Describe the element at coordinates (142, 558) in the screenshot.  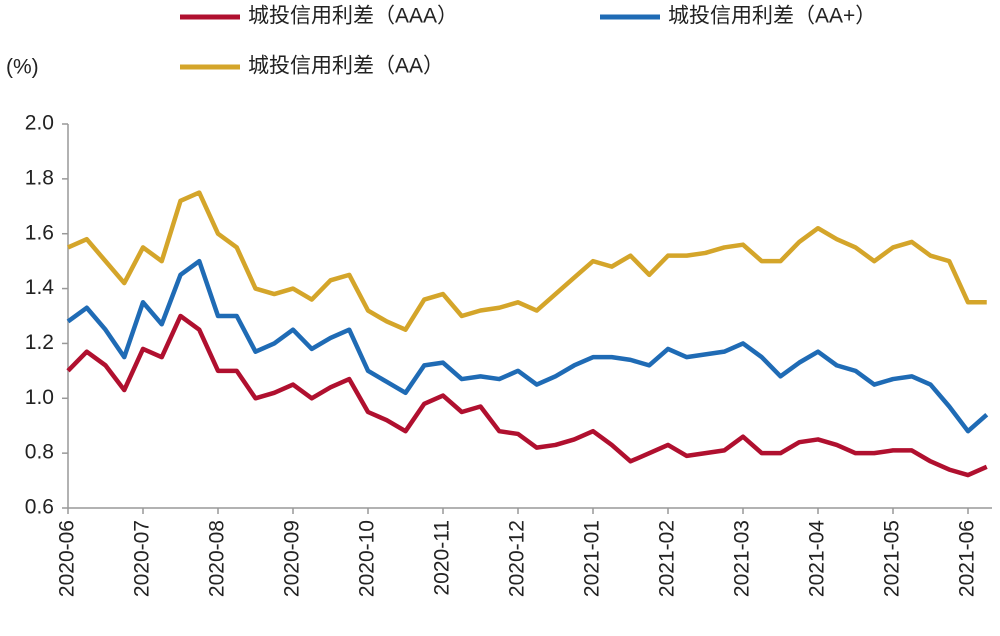
I see `x-tick-label: 2020-07` at that location.